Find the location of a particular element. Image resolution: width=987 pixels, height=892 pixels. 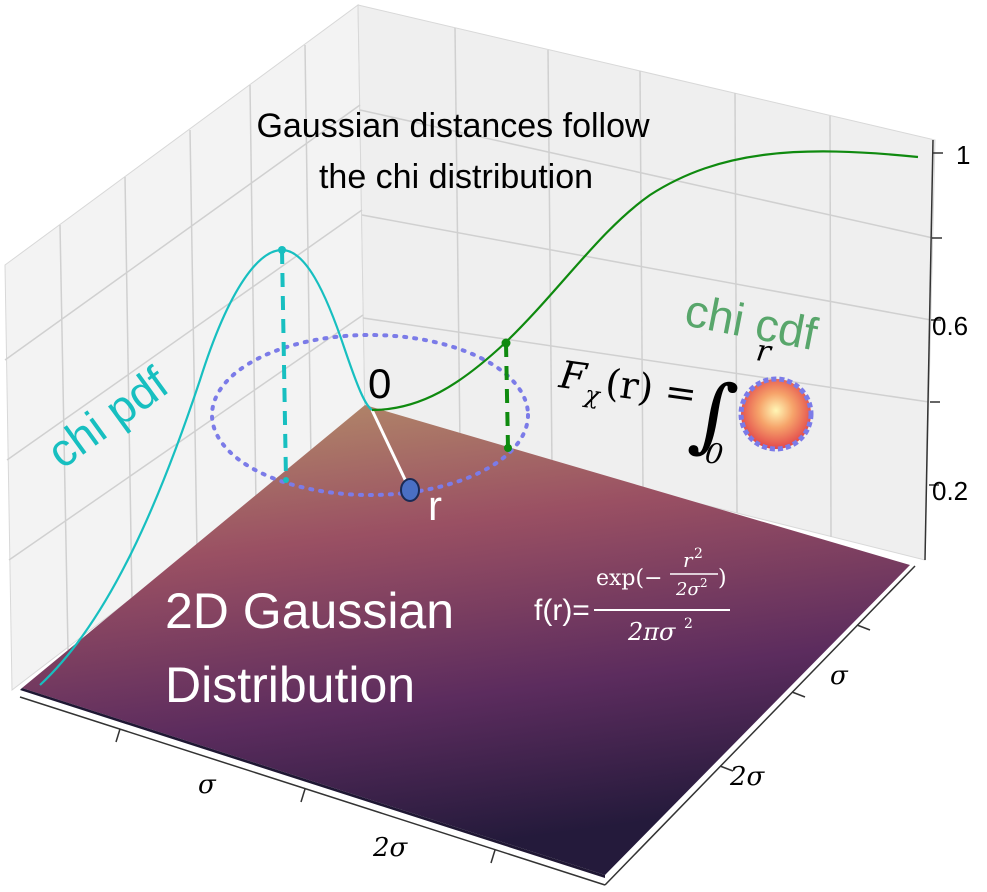

x-tick-sigma: σ is located at coordinates (207, 785).